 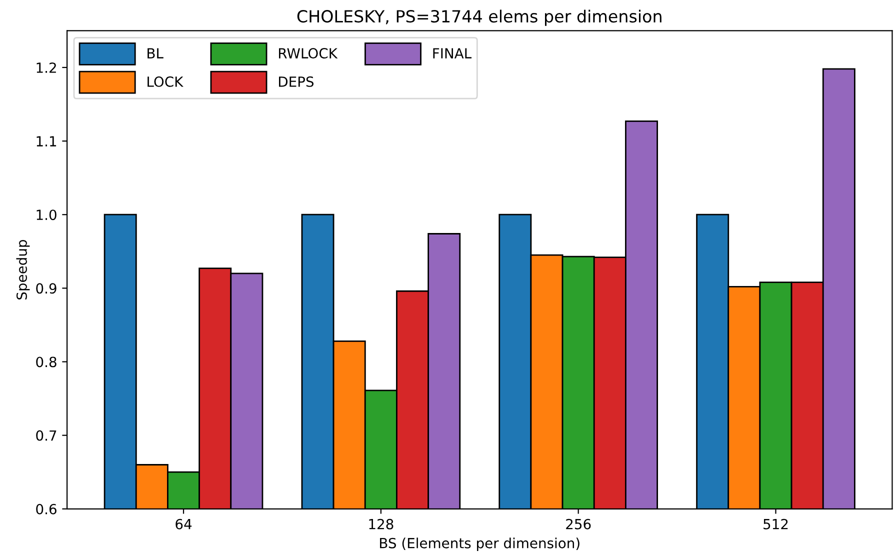 I want to click on x-tick-label: 128, so click(x=381, y=524).